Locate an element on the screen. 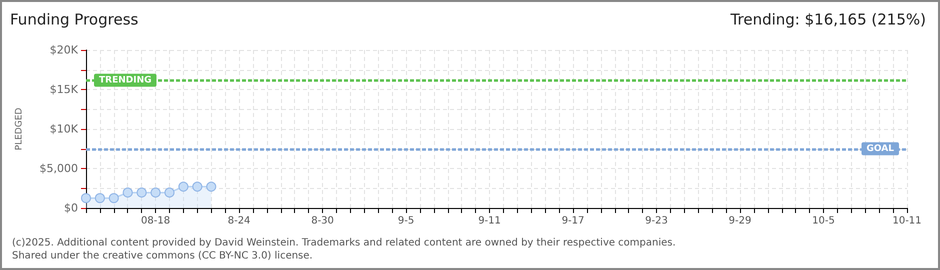  y-axis-title: PLEDGED is located at coordinates (19, 129).